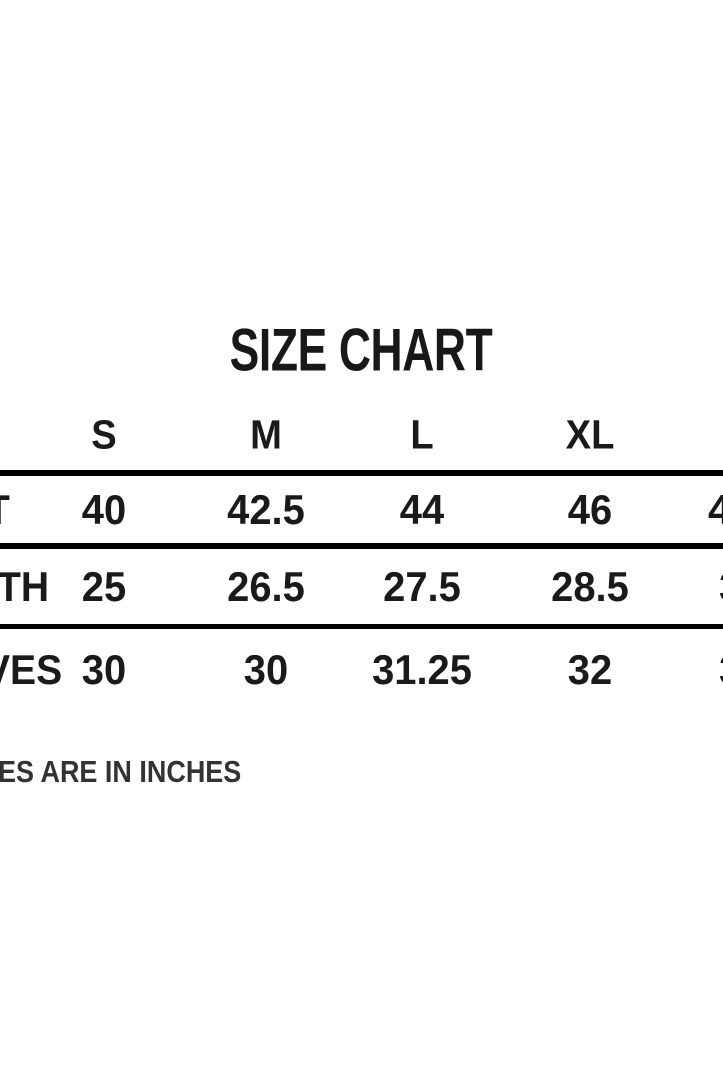 The image size is (723, 1080). I want to click on value-cell: 42.5, so click(266, 509).